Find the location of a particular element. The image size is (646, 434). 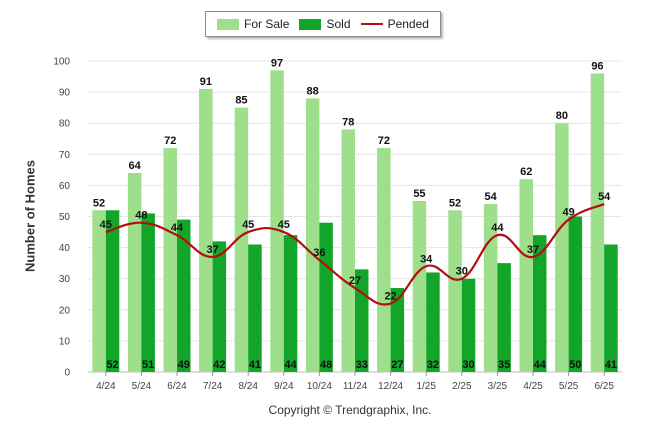

data-label-for-sale: 72 is located at coordinates (170, 141).